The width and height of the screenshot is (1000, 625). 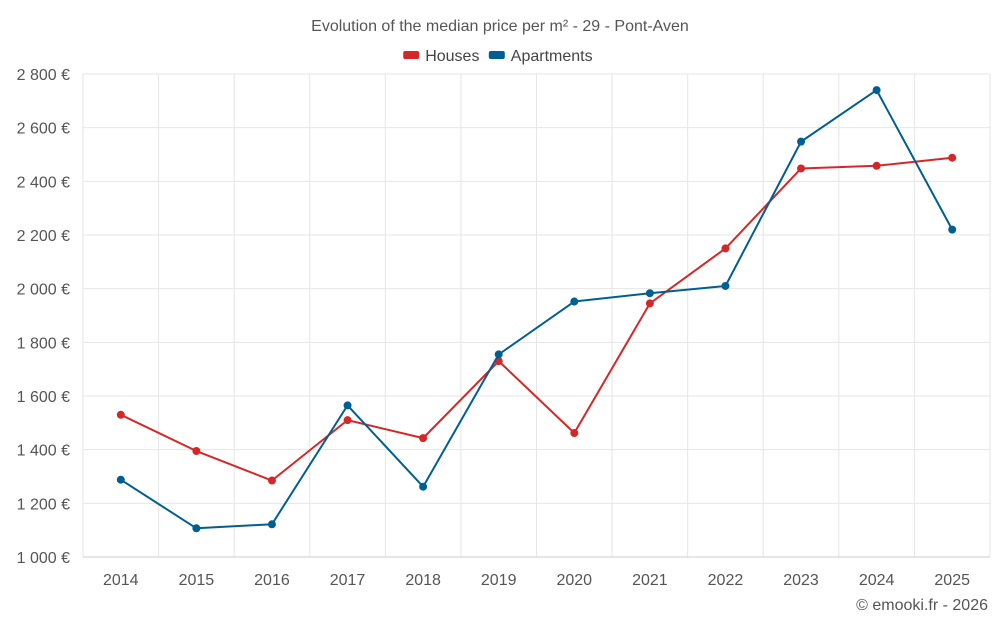 I want to click on x-tick-label: 2018, so click(x=423, y=580).